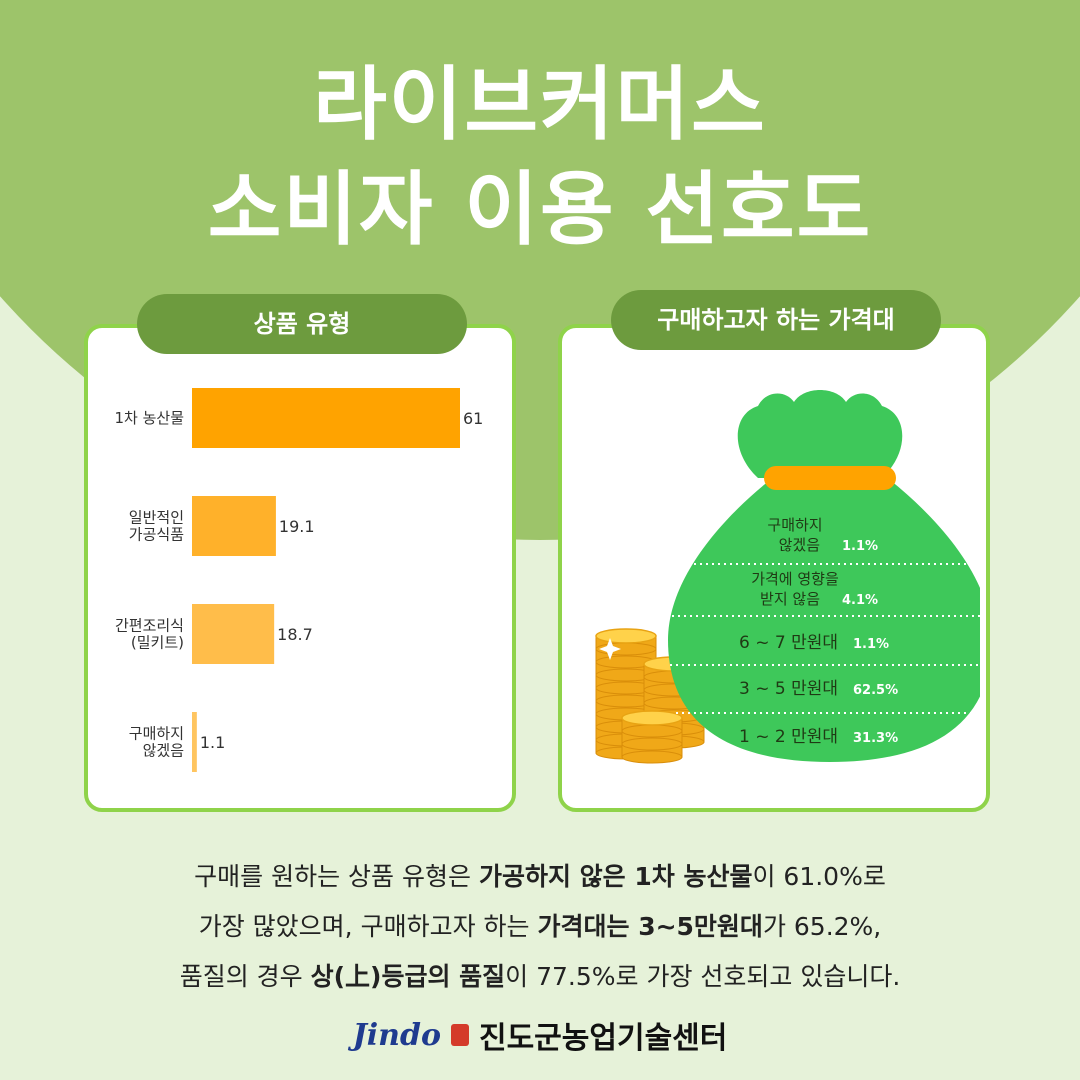  I want to click on category-label-2: 일반적인, so click(156, 518).